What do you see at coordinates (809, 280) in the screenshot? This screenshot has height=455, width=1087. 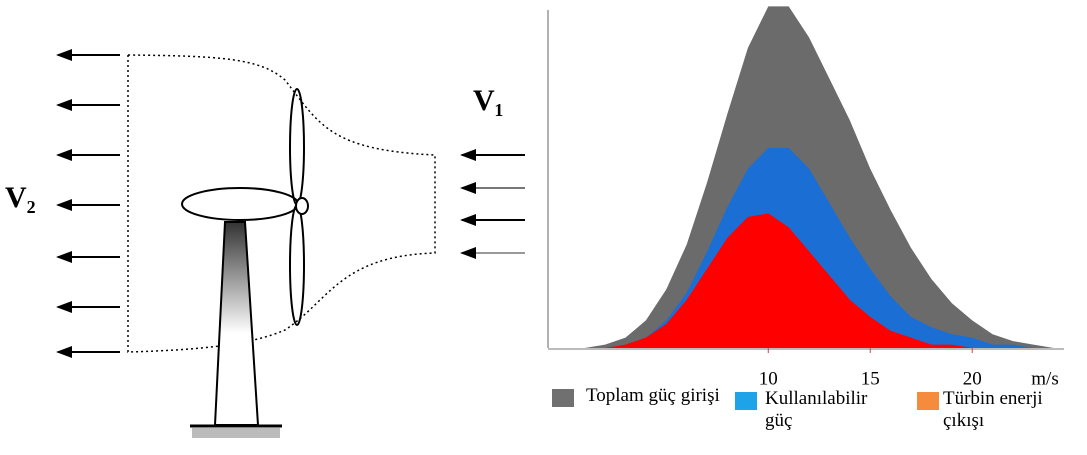 I see `area` at bounding box center [809, 280].